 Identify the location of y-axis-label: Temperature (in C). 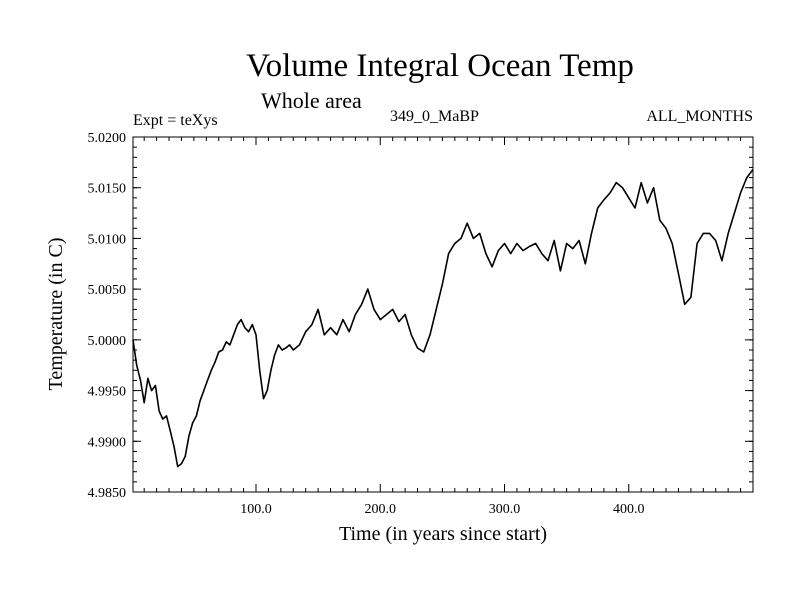
(56, 314).